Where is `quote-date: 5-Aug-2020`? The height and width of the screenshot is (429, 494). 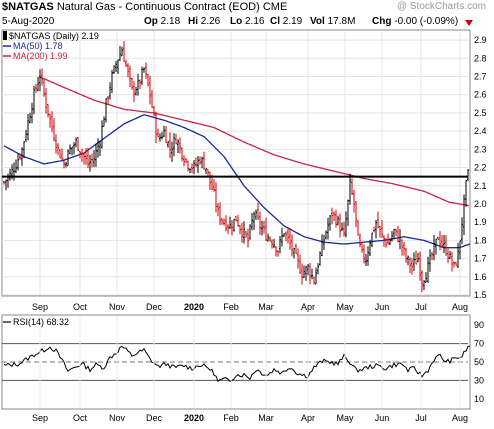 quote-date: 5-Aug-2020 is located at coordinates (28, 21).